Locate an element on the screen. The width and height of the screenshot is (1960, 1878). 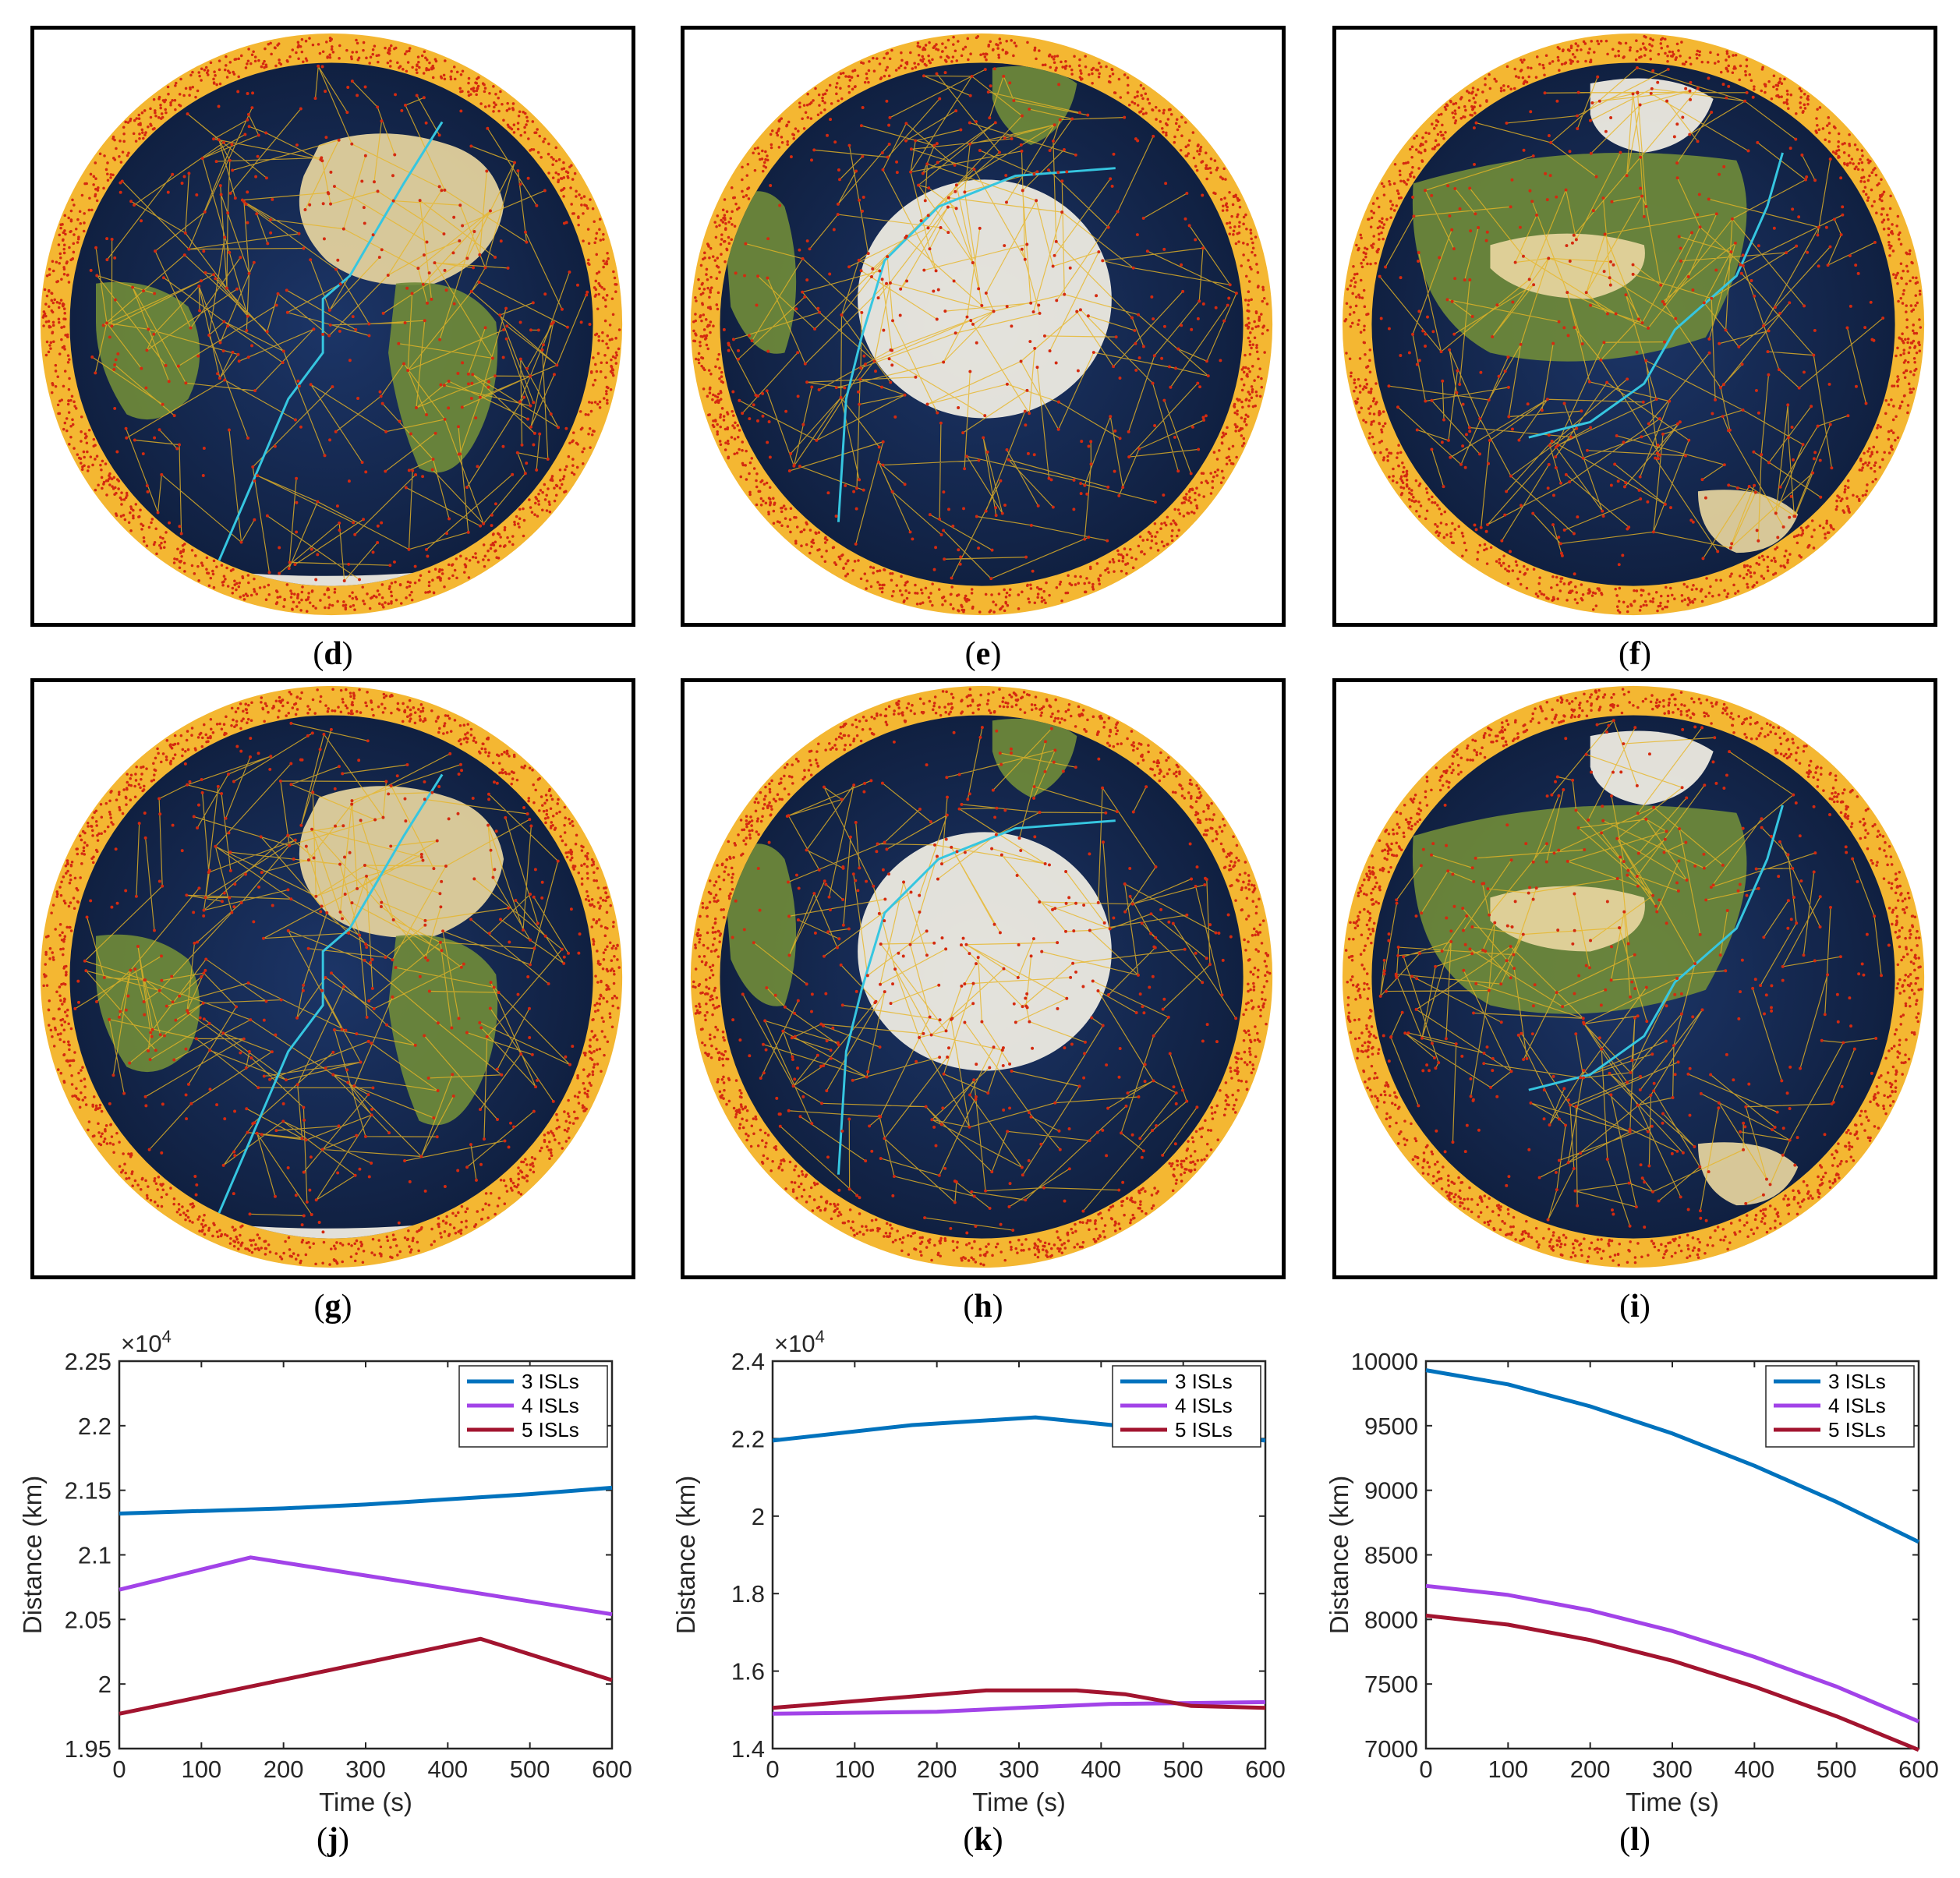
globe-figure-d is located at coordinates (331, 325).